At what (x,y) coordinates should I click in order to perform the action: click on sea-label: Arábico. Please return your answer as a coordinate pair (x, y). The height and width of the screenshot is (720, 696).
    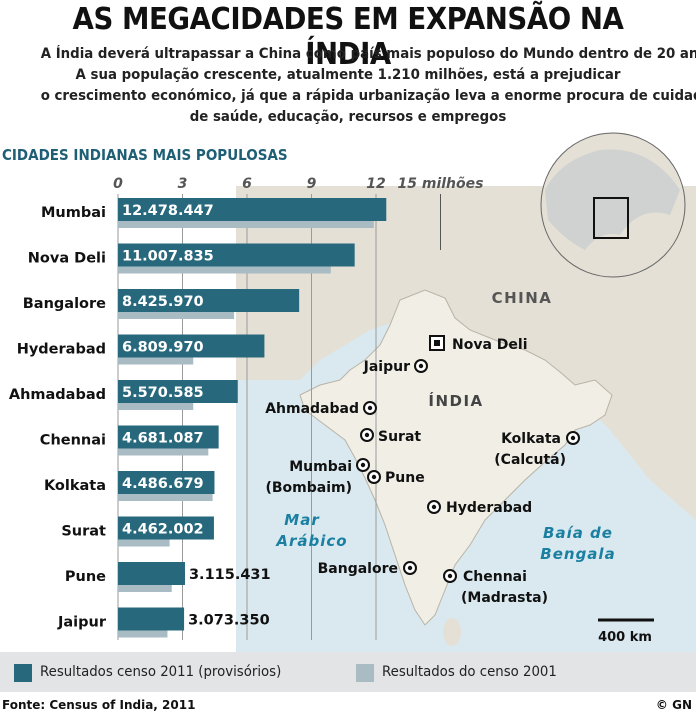
    Looking at the image, I should click on (311, 541).